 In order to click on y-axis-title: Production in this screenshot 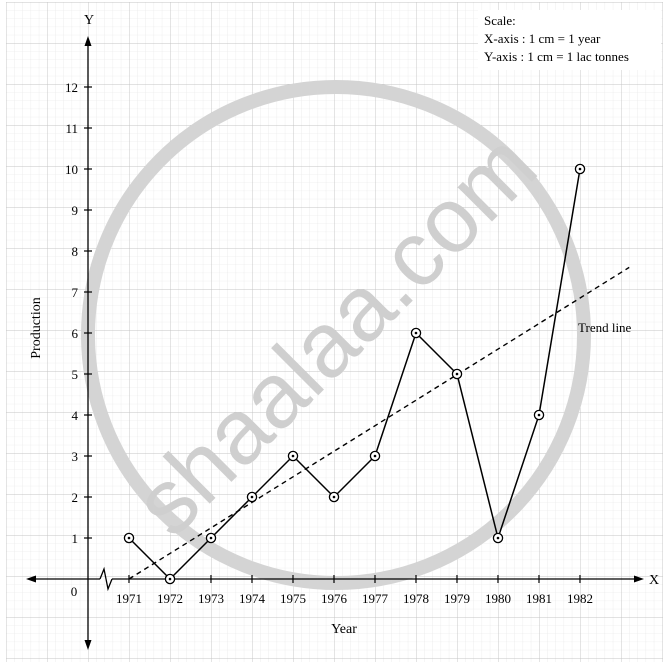, I will do `click(36, 327)`.